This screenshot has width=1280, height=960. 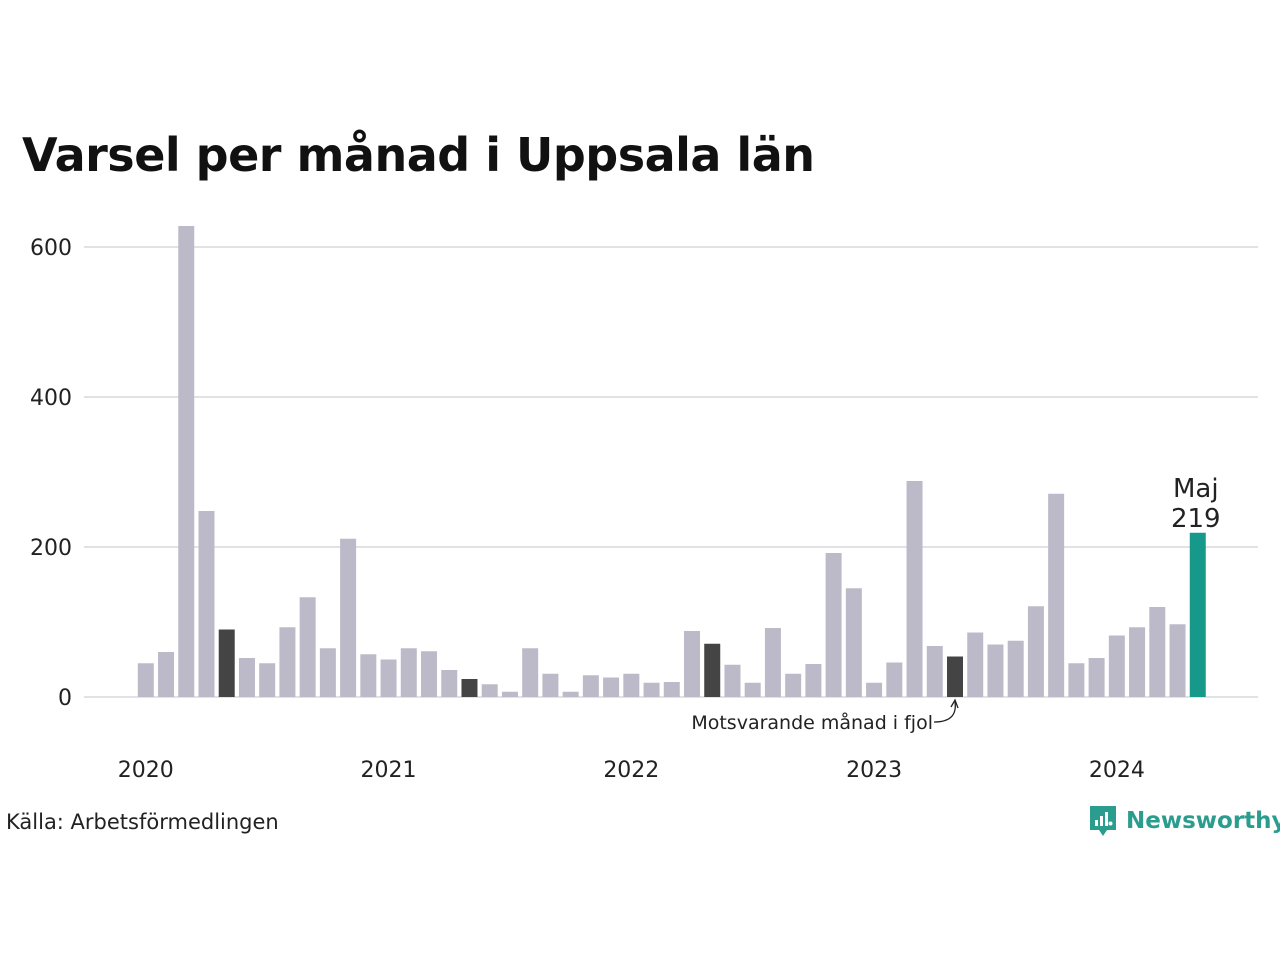 I want to click on newsworthy-logo: Newsworthy, so click(x=1184, y=821).